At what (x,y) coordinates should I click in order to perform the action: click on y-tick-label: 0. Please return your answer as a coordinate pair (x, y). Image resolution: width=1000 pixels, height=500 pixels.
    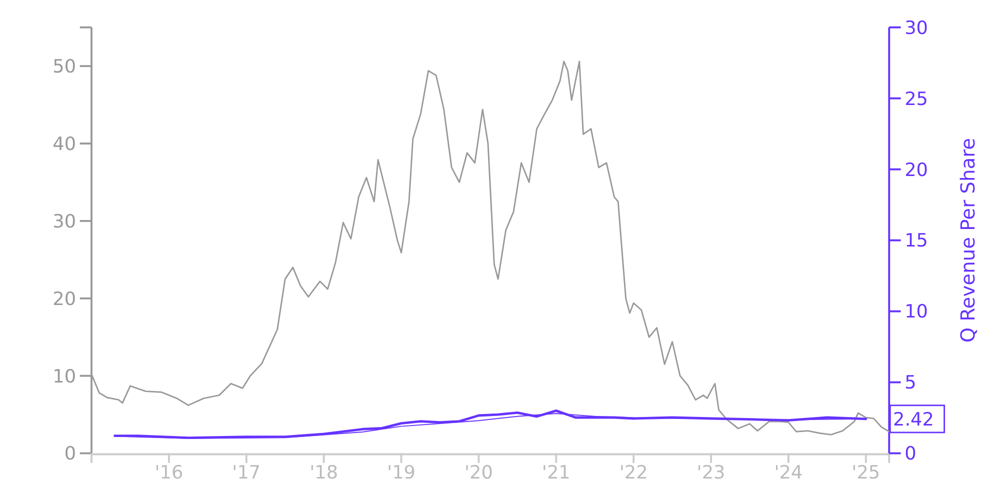
    Looking at the image, I should click on (70, 454).